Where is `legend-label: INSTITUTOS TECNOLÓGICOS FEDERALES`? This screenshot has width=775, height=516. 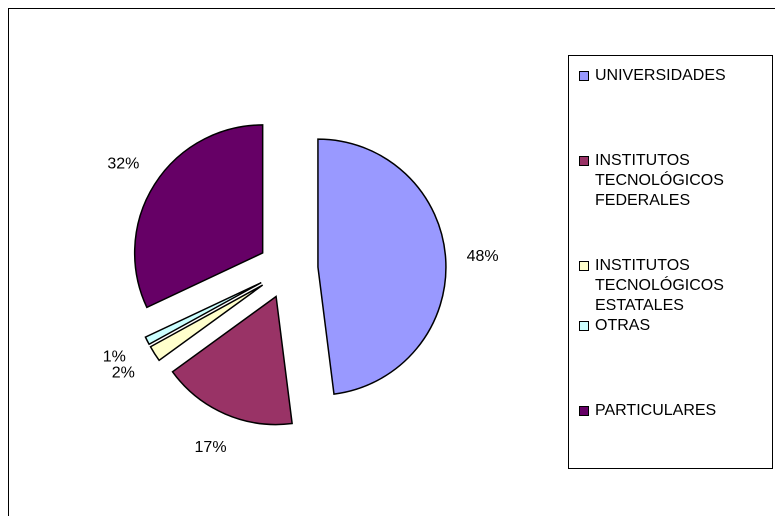 legend-label: INSTITUTOS TECNOLÓGICOS FEDERALES is located at coordinates (659, 180).